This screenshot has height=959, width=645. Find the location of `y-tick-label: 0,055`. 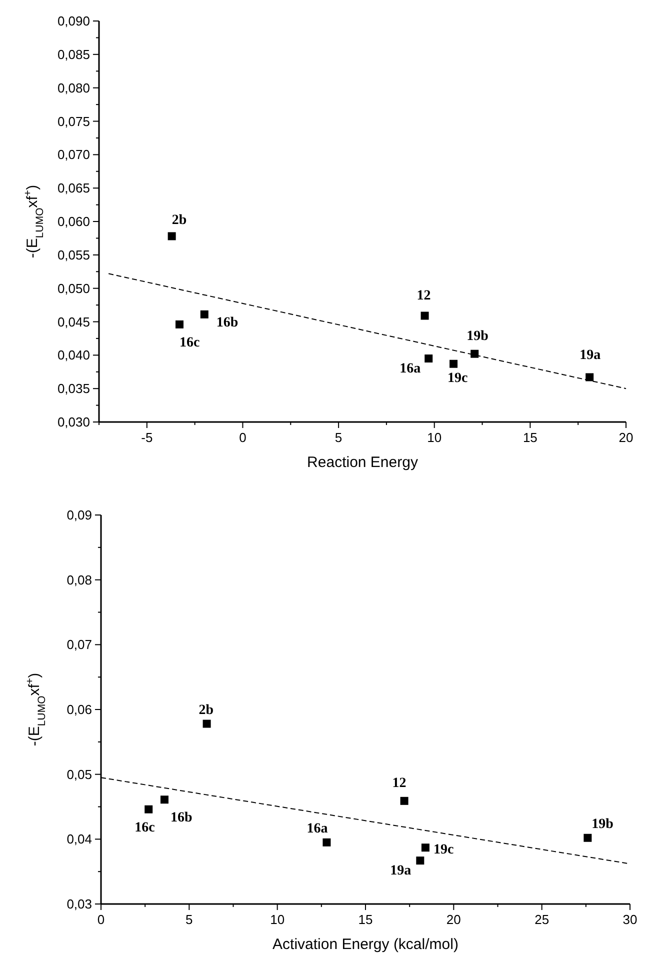

y-tick-label: 0,055 is located at coordinates (73, 254).